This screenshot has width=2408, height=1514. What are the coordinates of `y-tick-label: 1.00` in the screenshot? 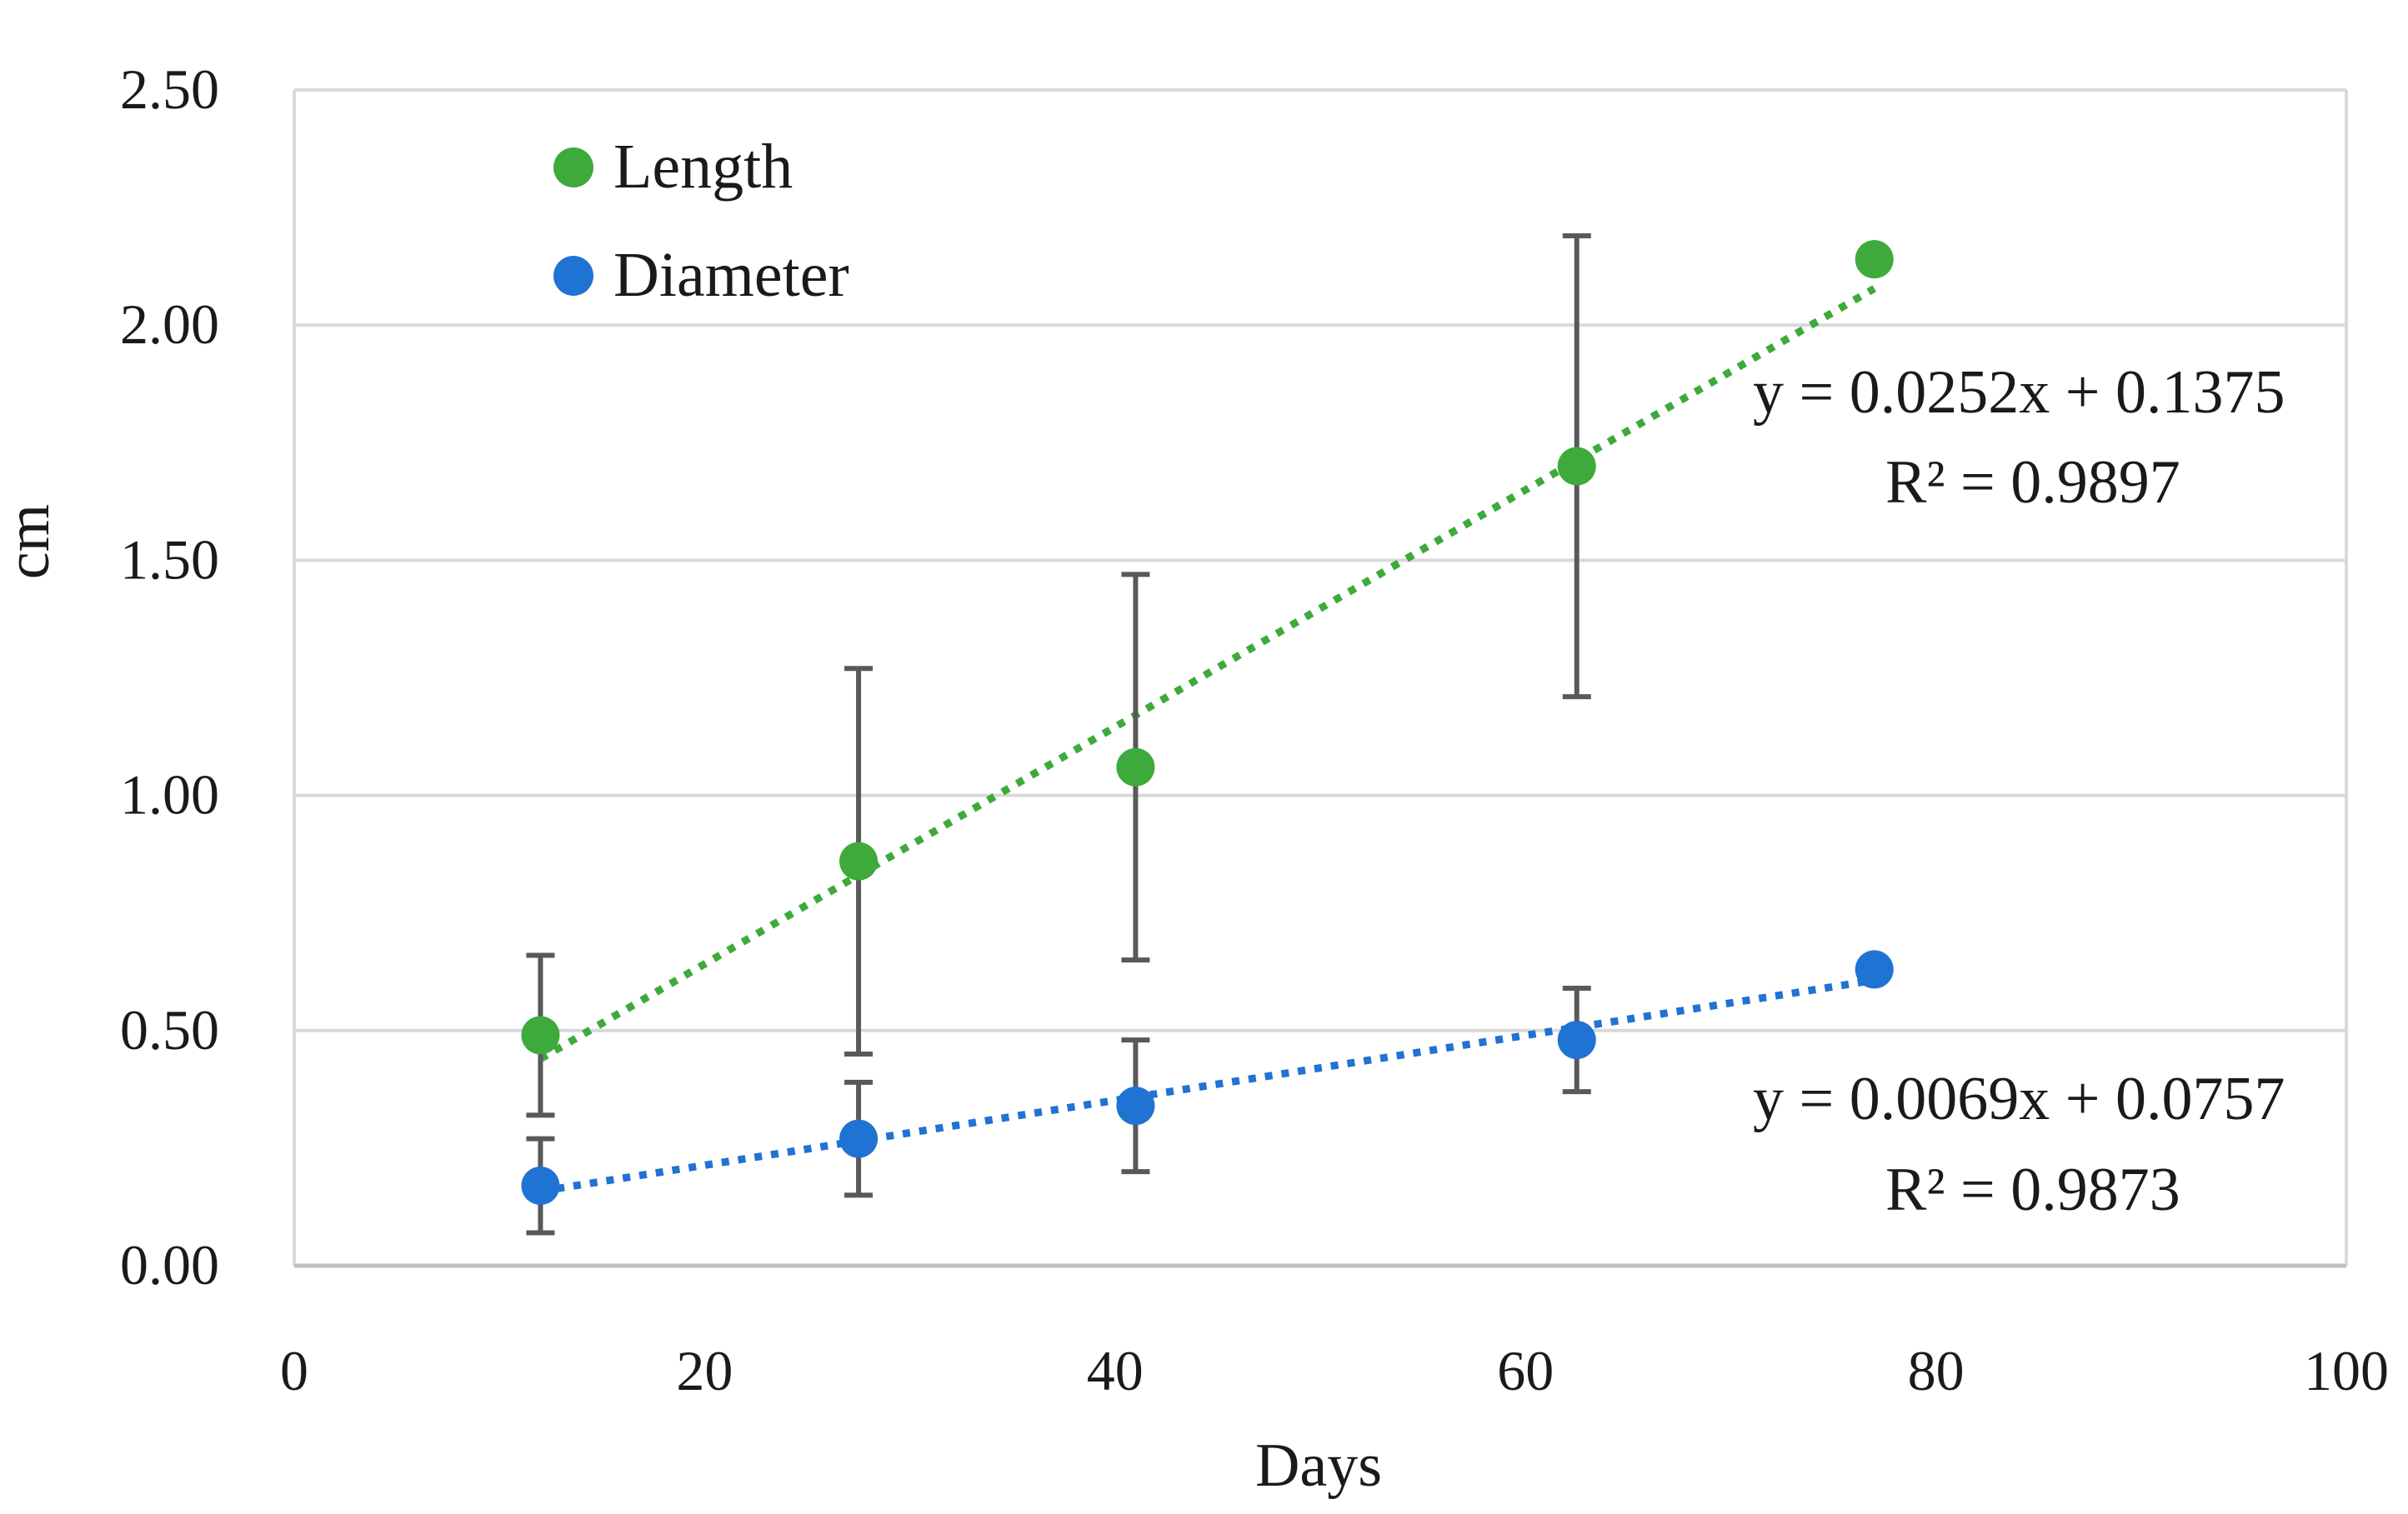 It's located at (169, 795).